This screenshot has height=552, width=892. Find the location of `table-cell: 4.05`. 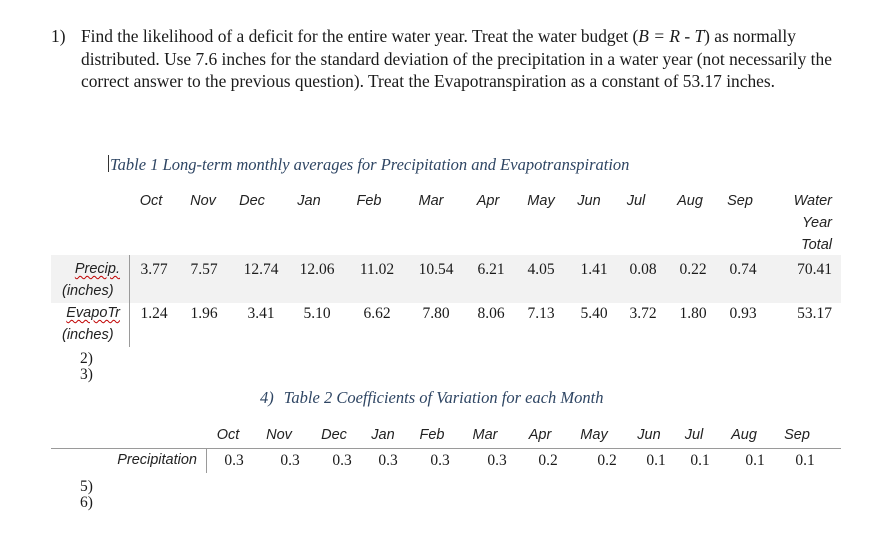

table-cell: 4.05 is located at coordinates (541, 269).